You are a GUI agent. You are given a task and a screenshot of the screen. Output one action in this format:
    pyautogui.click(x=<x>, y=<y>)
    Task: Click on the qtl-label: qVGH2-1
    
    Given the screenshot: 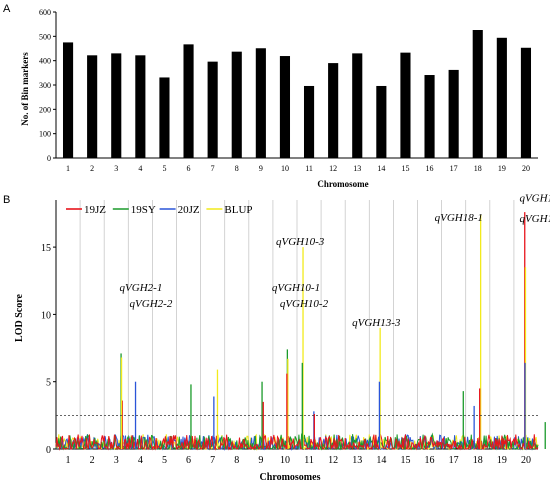 What is the action you would take?
    pyautogui.click(x=141, y=288)
    